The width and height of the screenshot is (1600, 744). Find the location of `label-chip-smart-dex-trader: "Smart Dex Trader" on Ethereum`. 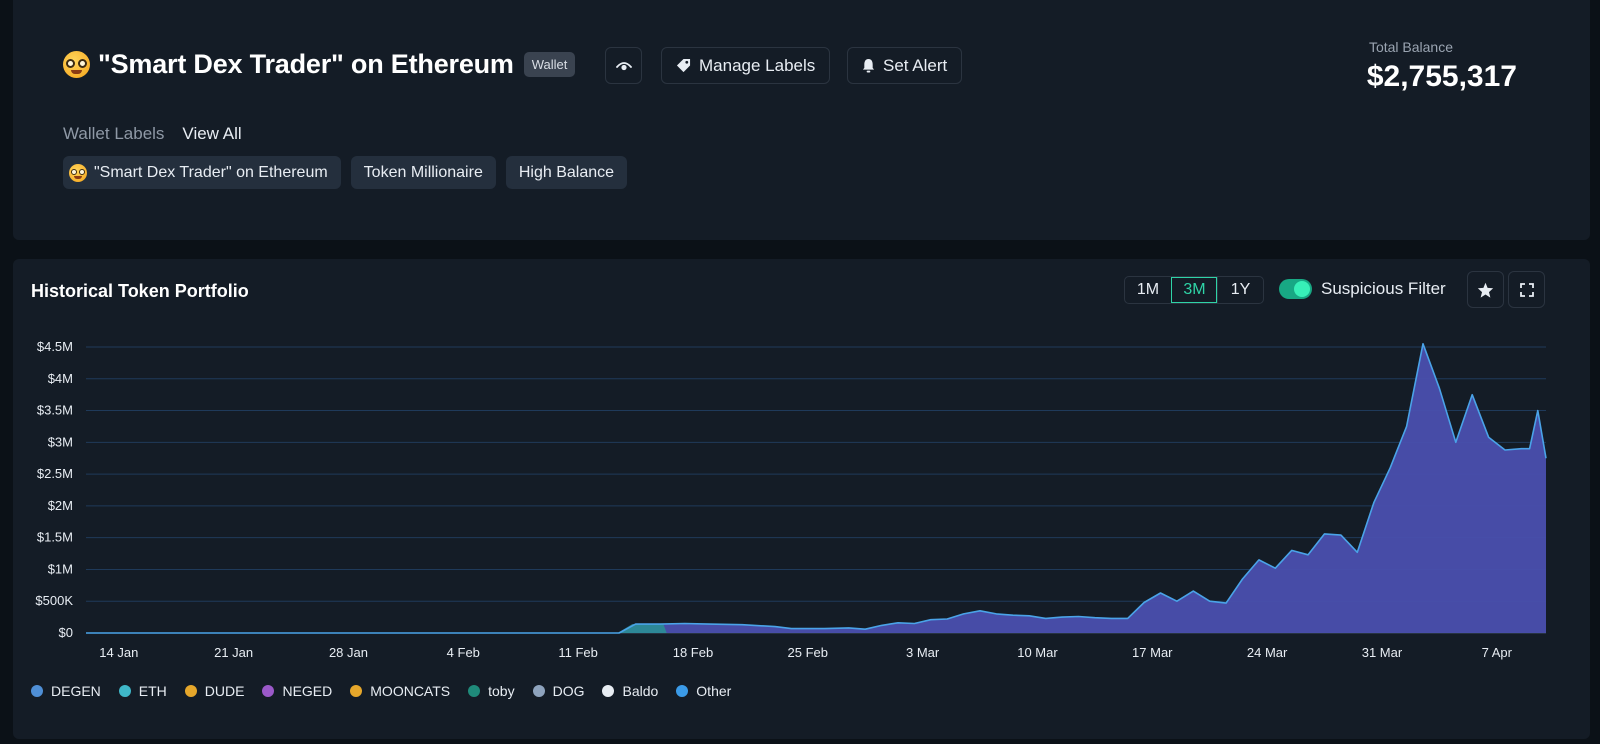

label-chip-smart-dex-trader: "Smart Dex Trader" on Ethereum is located at coordinates (202, 172).